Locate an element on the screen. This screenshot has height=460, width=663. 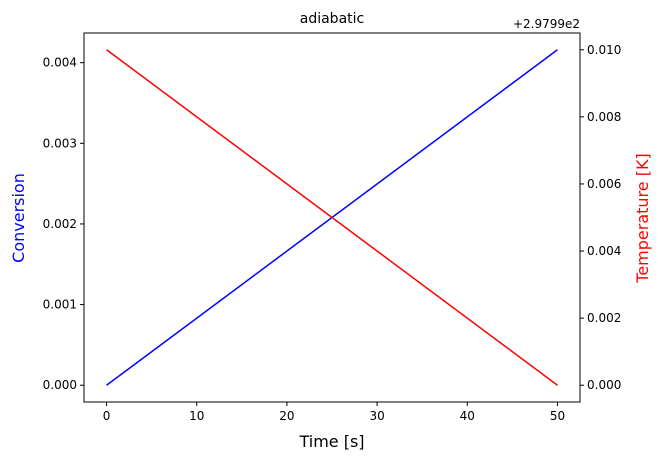
y-axis-left: 0.000 0.001 0.002 0.003 0.004 is located at coordinates (63, 224).